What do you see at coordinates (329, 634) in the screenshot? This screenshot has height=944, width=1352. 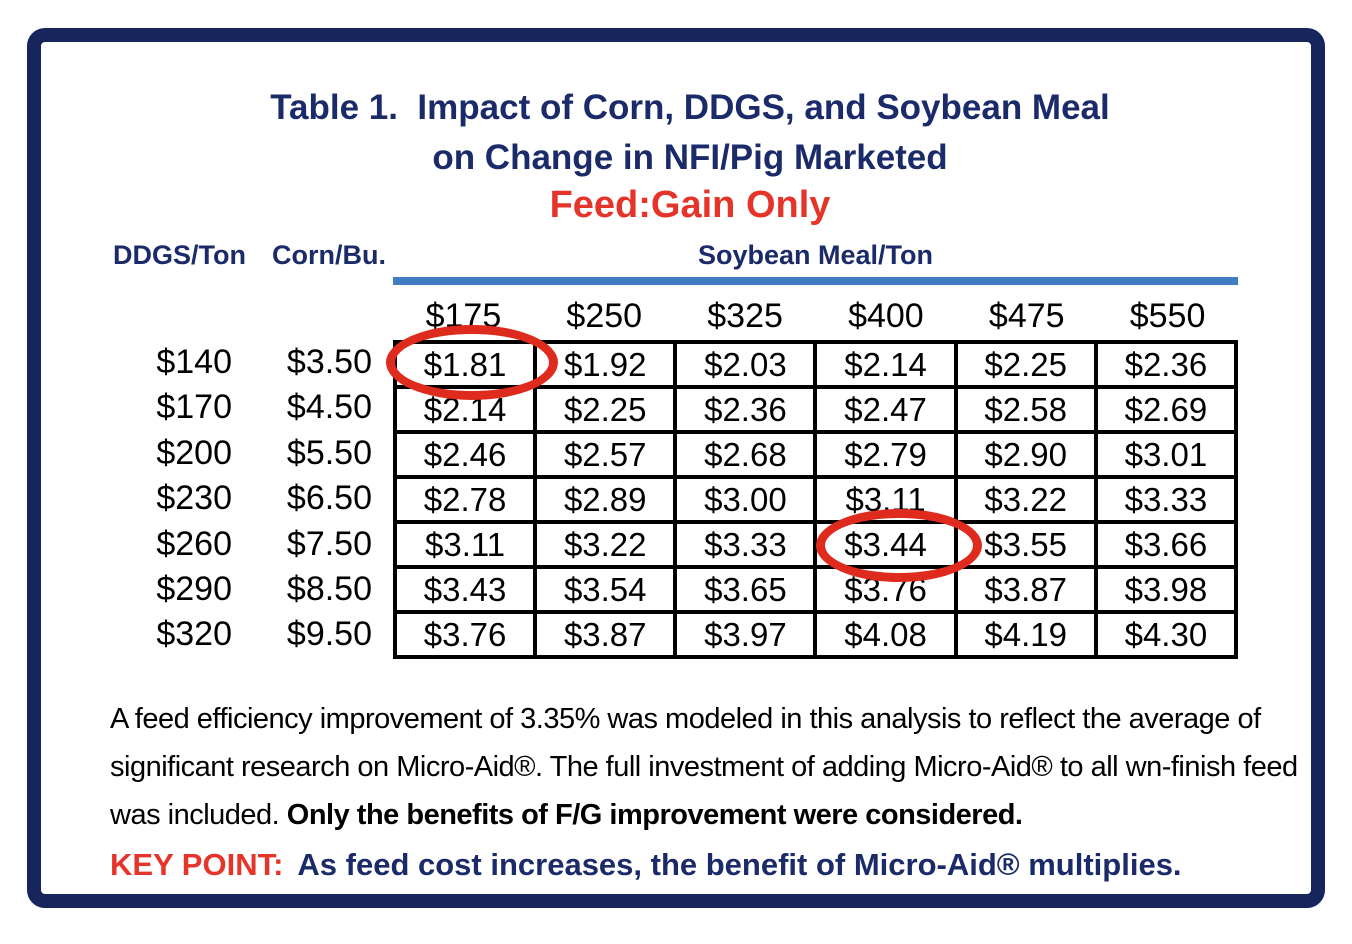 I see `corn-row-label: $9.50` at bounding box center [329, 634].